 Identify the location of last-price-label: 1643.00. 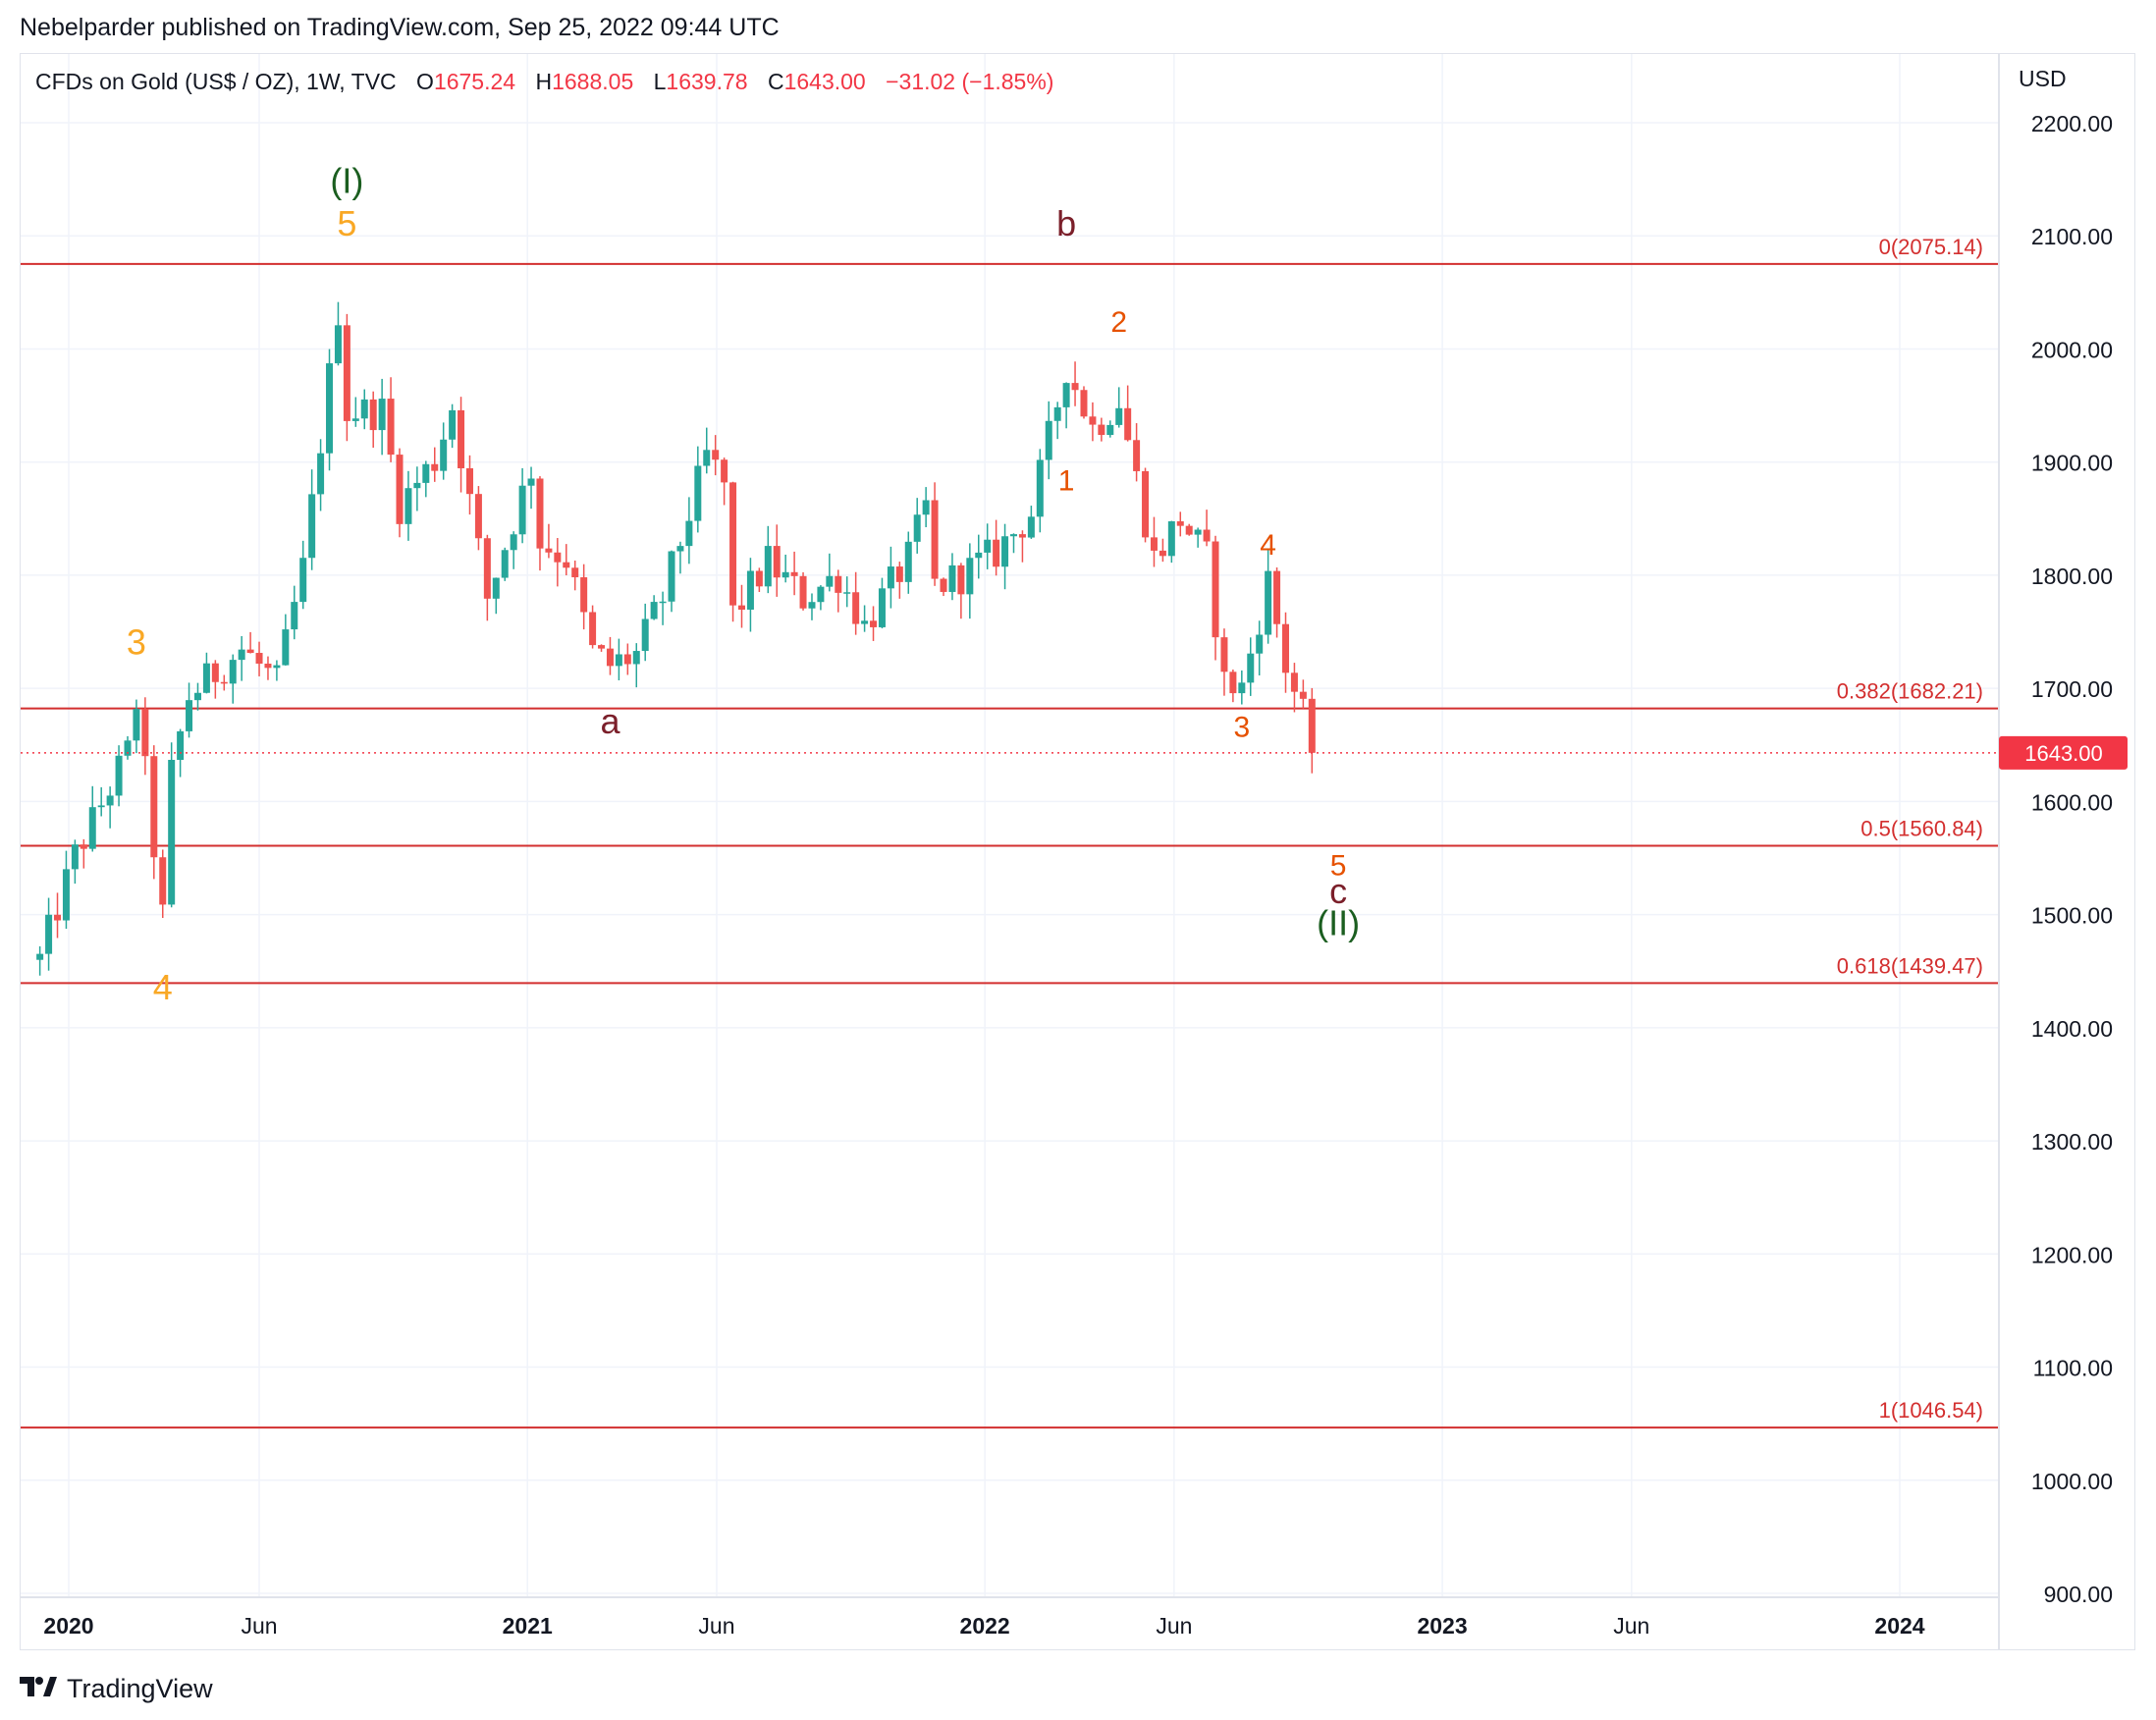
(2063, 753).